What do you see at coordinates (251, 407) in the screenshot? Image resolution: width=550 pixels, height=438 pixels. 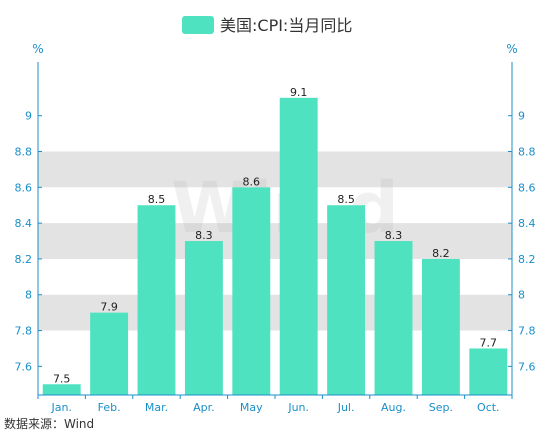 I see `x-tick-label: May` at bounding box center [251, 407].